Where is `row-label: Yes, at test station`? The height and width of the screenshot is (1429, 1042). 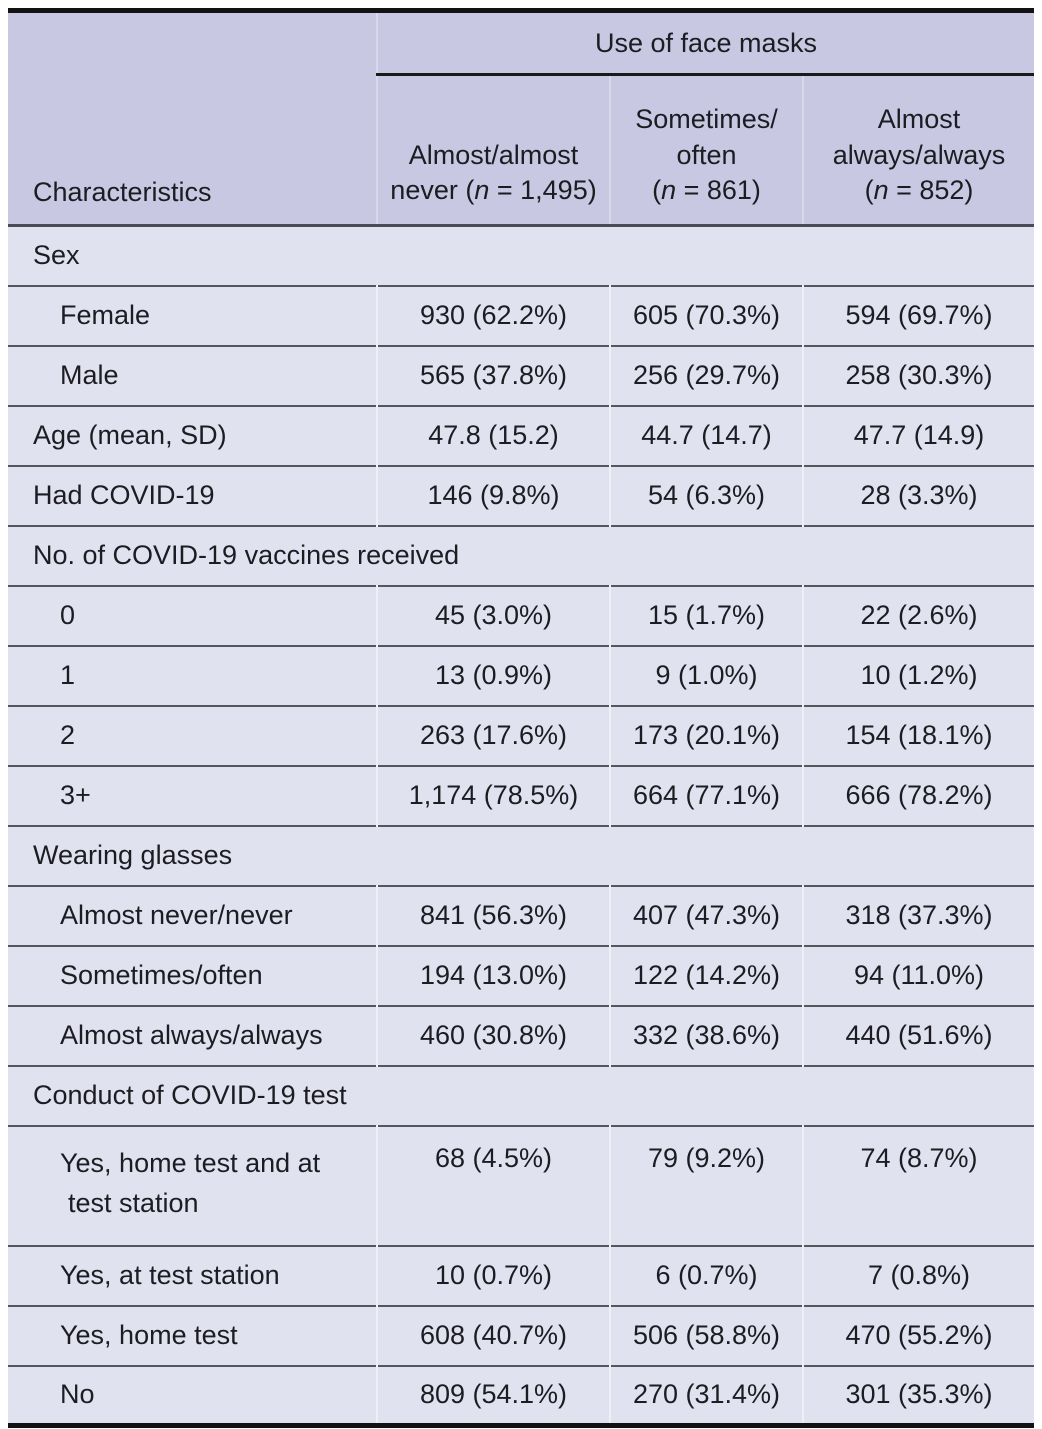
row-label: Yes, at test station is located at coordinates (192, 1276).